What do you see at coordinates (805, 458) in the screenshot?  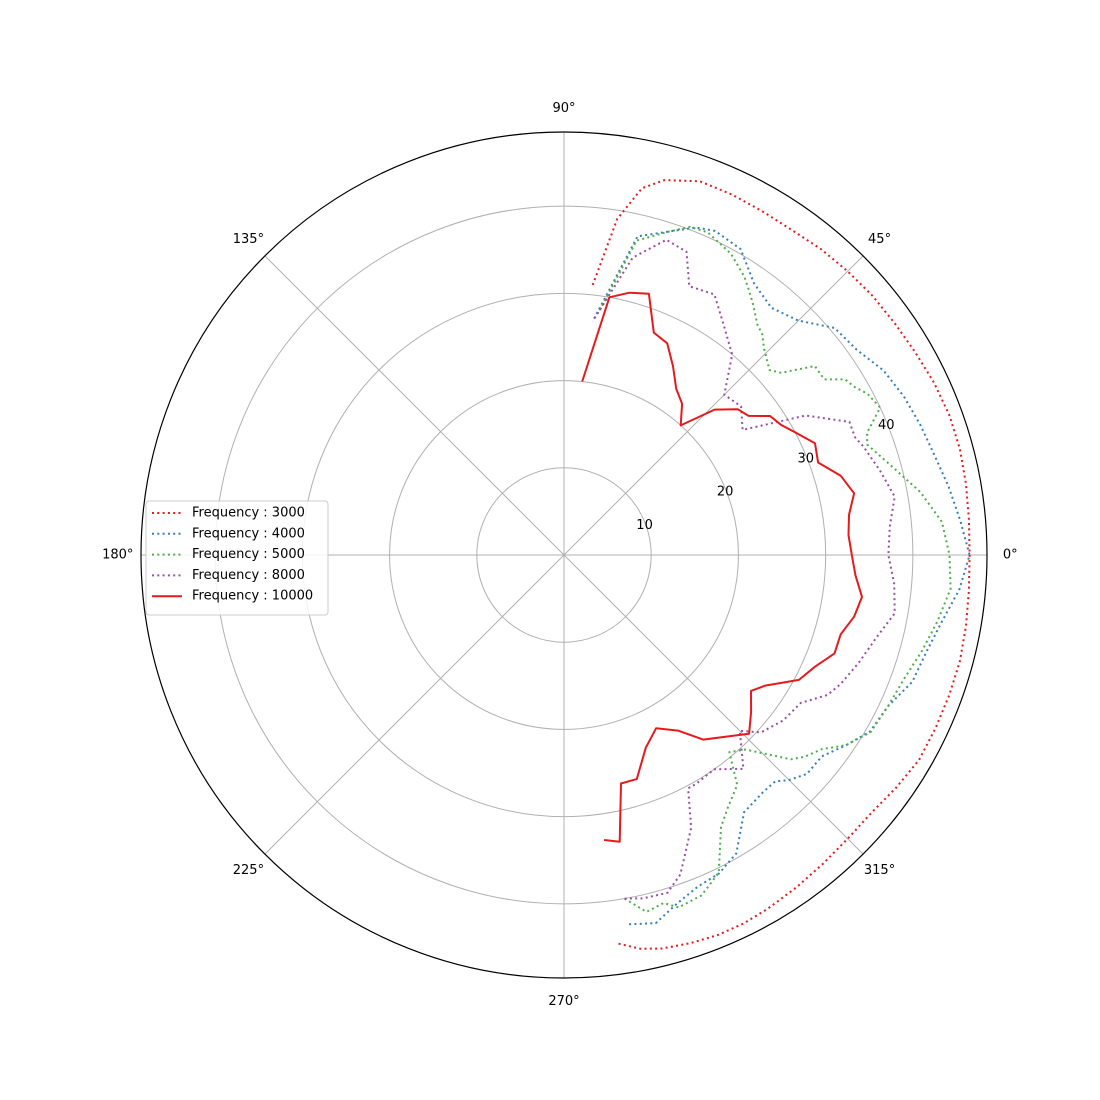 I see `r-tick-label: 30` at bounding box center [805, 458].